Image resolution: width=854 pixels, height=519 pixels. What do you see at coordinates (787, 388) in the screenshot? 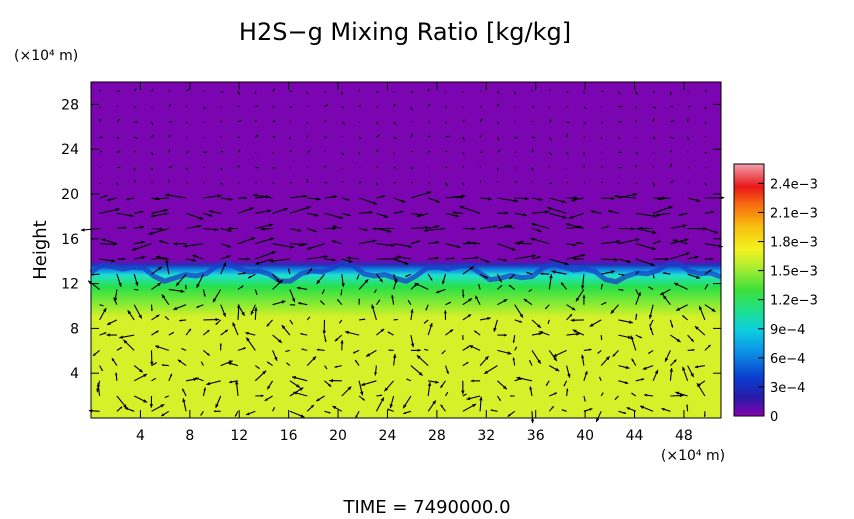
I see `colorbar-tick-label: 3e−4` at bounding box center [787, 388].